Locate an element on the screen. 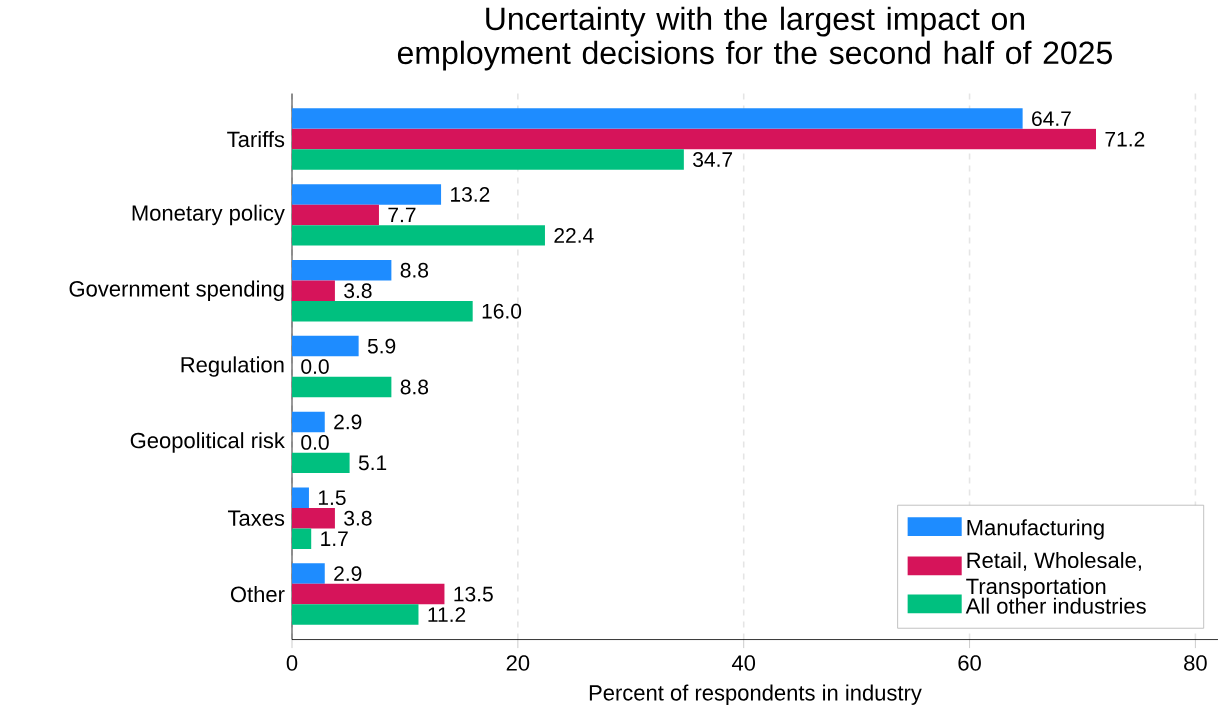 This screenshot has width=1219, height=722. x-axis-title: Percent of respondents in industry is located at coordinates (755, 695).